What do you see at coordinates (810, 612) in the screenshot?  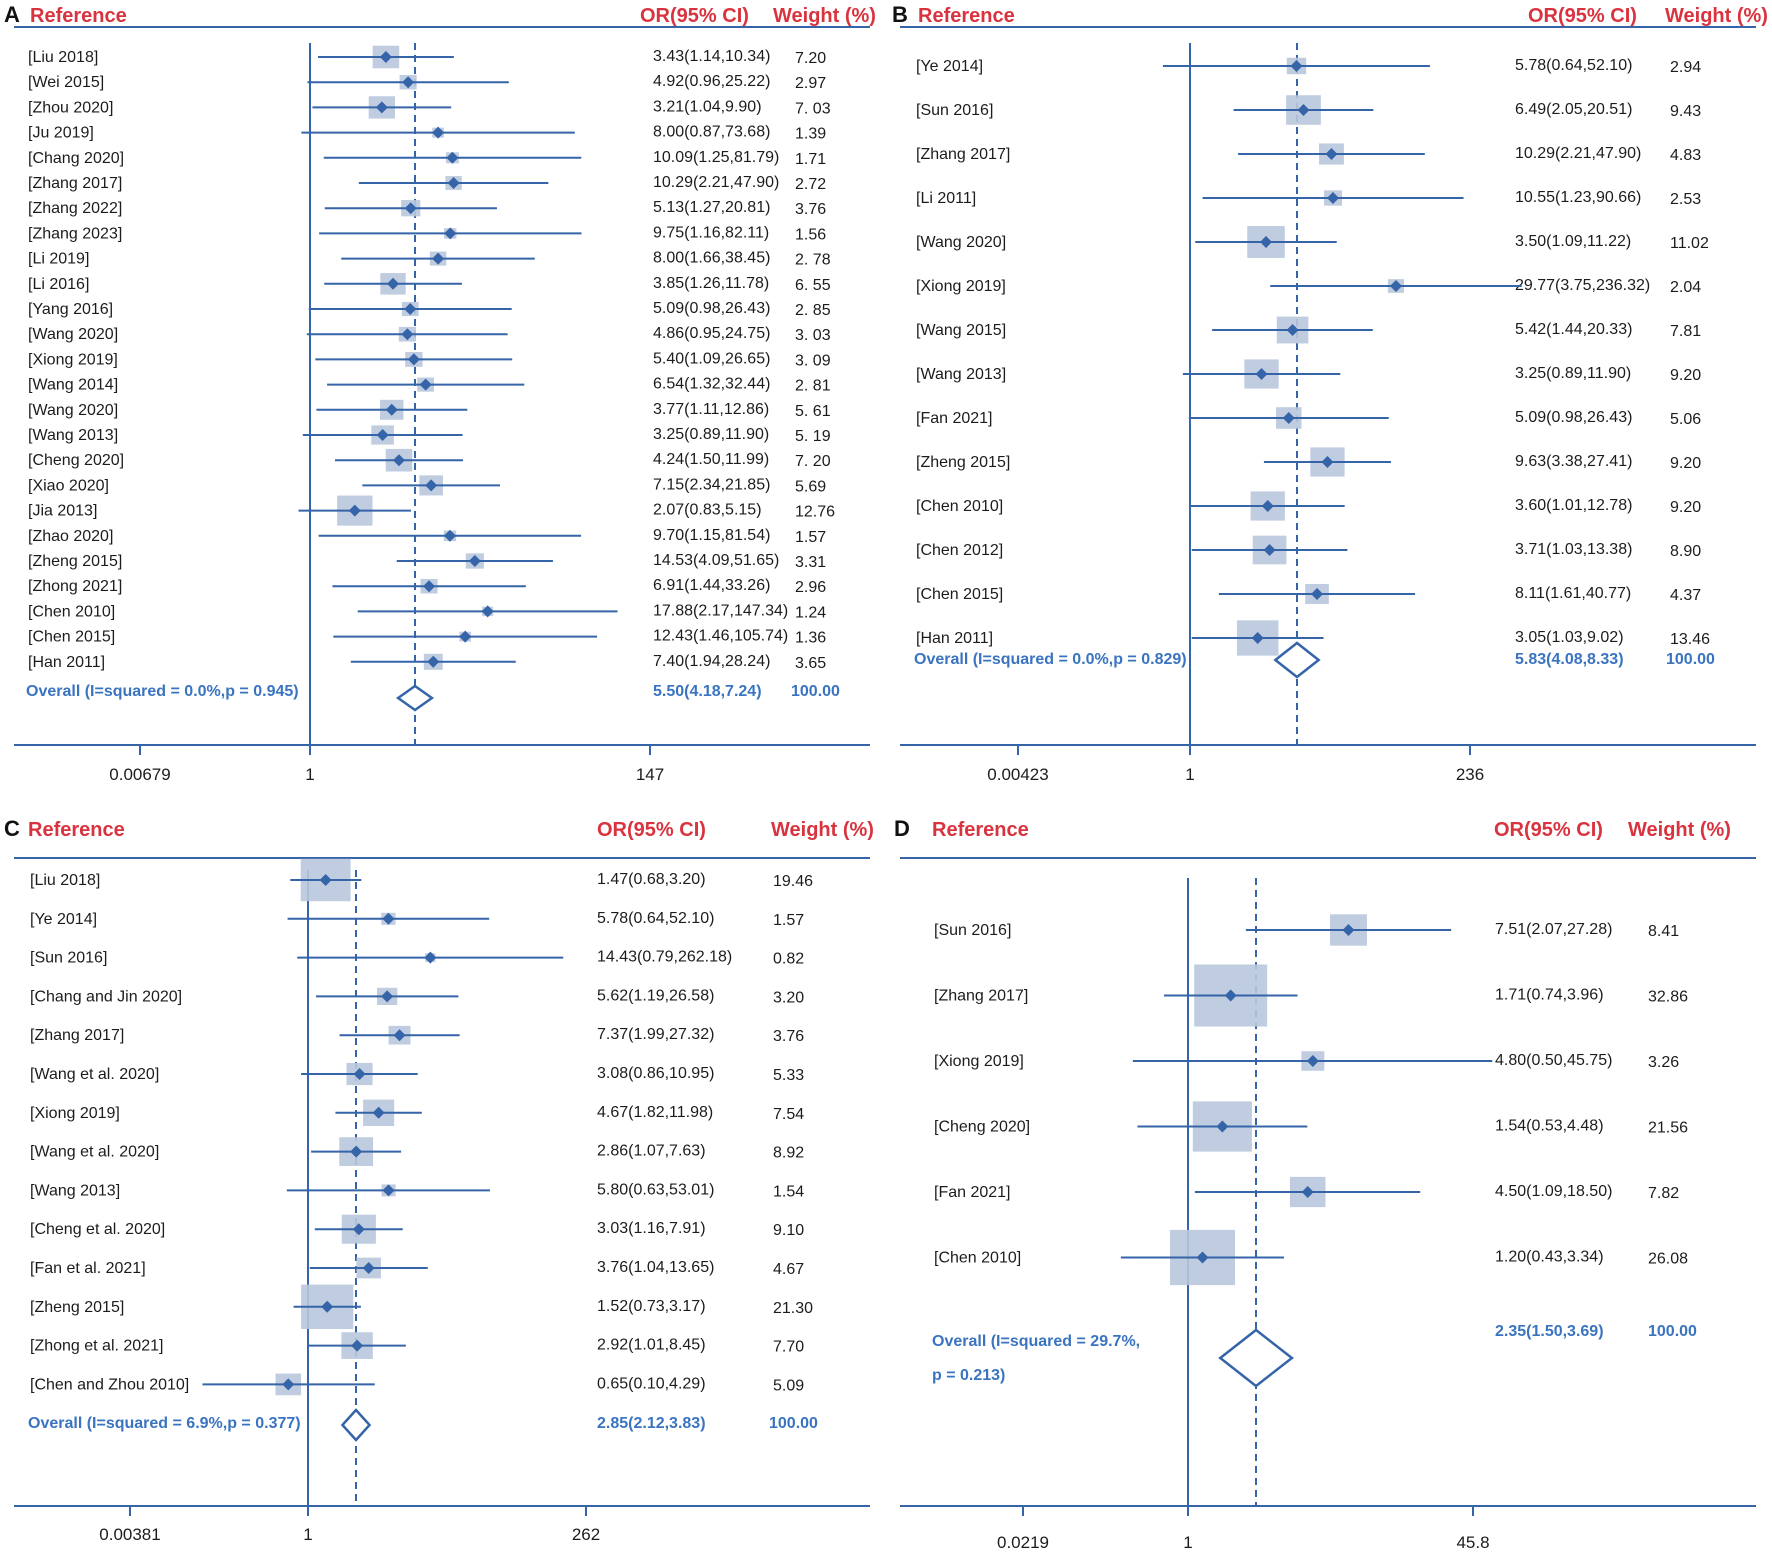 I see `study-weight: 1.24` at bounding box center [810, 612].